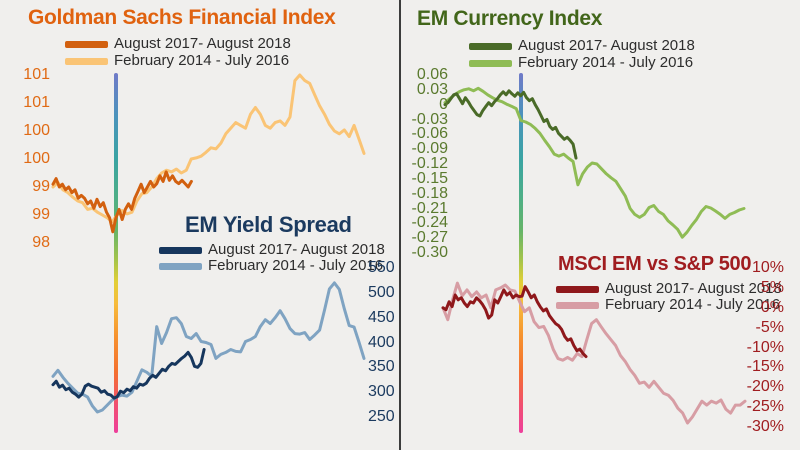  Describe the element at coordinates (128, 374) in the screenshot. I see `series-line-chart2-series0` at that location.